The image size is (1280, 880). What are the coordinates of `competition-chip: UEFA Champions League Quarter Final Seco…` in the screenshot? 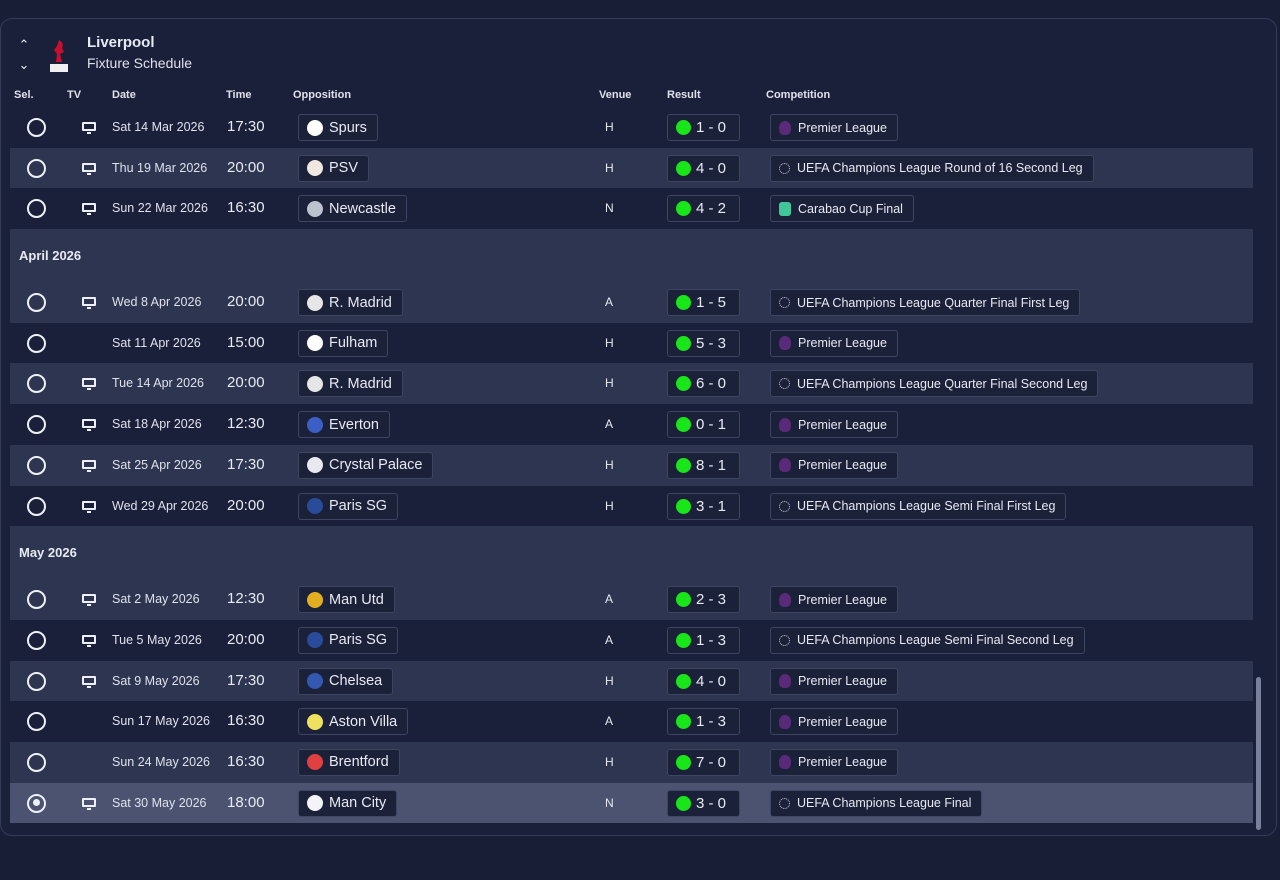 It's located at (934, 384).